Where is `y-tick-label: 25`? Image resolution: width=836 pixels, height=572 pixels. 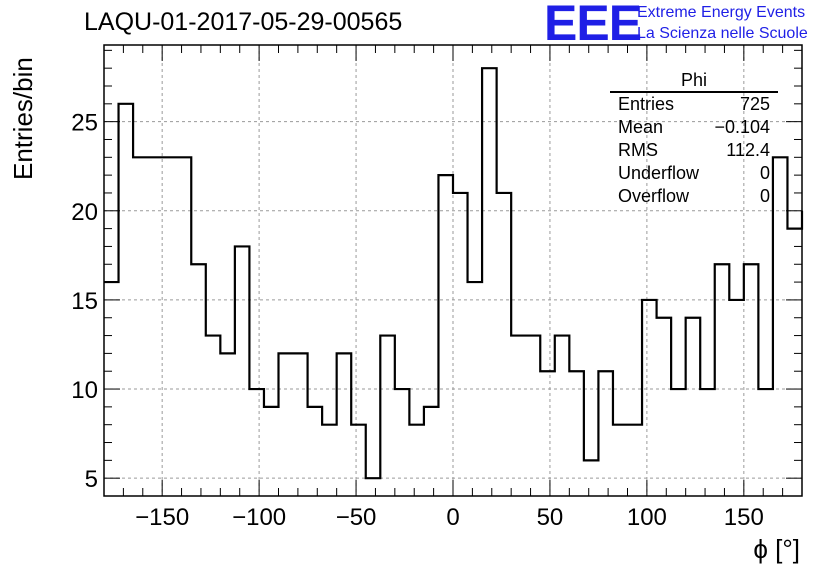
y-tick-label: 25 is located at coordinates (84, 123).